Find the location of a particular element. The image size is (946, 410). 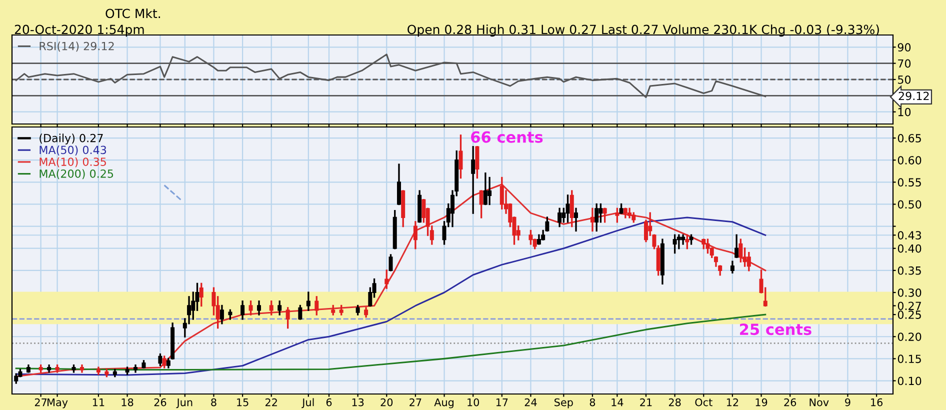

text: OTC Mkt. is located at coordinates (133, 13).